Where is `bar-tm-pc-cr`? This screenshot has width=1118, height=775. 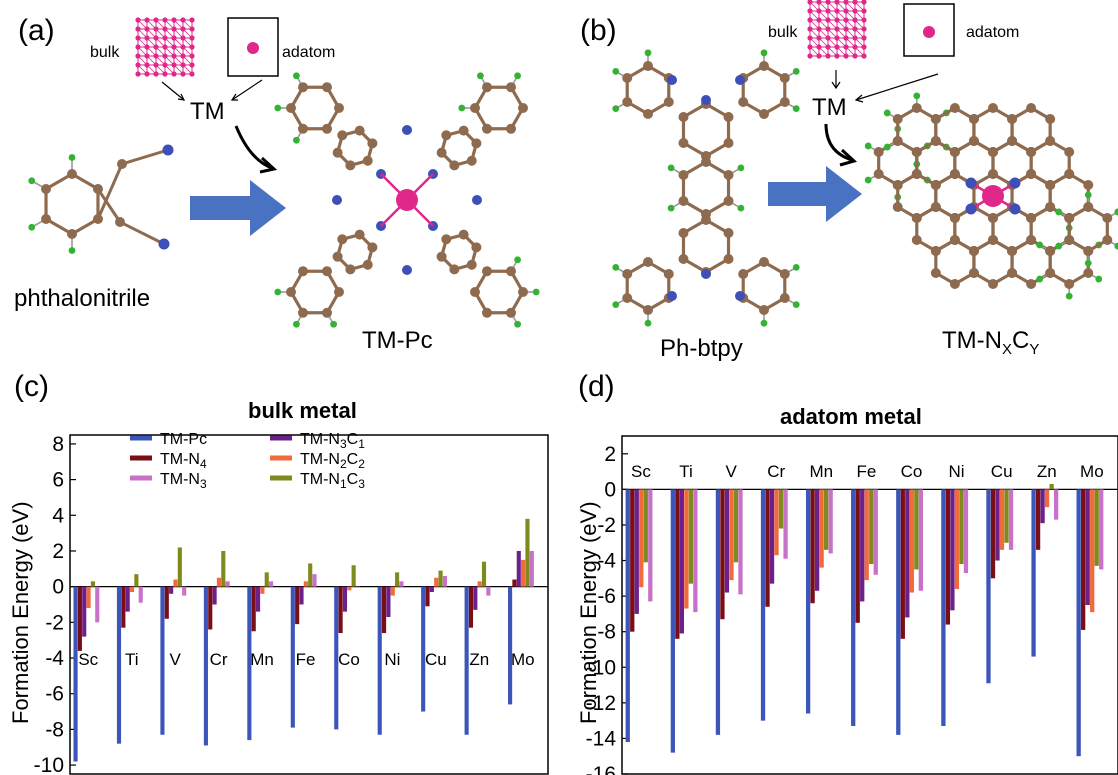 bar-tm-pc-cr is located at coordinates (205, 666).